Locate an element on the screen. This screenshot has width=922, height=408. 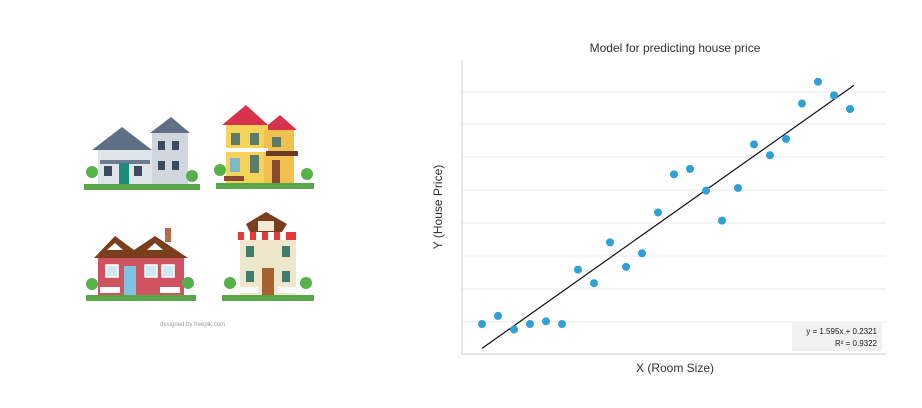
equation-box-background is located at coordinates (837, 337).